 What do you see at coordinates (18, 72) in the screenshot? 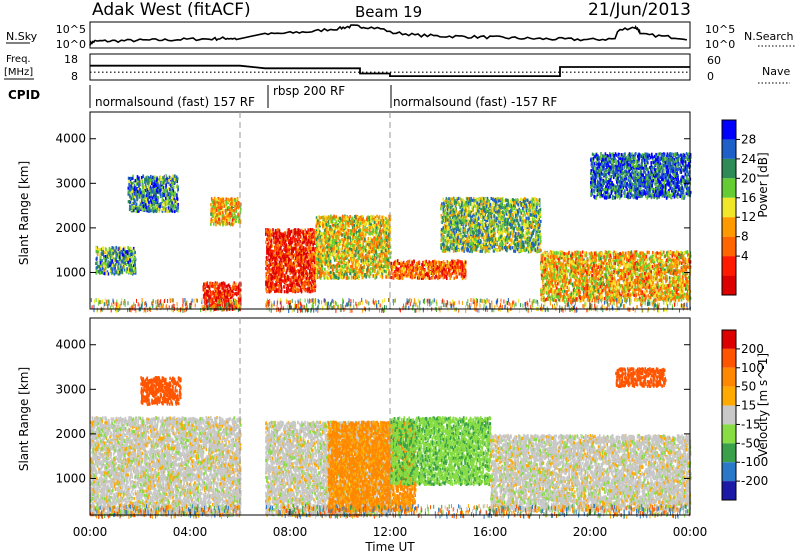
I see `freq-label-line2: [MHz]` at bounding box center [18, 72].